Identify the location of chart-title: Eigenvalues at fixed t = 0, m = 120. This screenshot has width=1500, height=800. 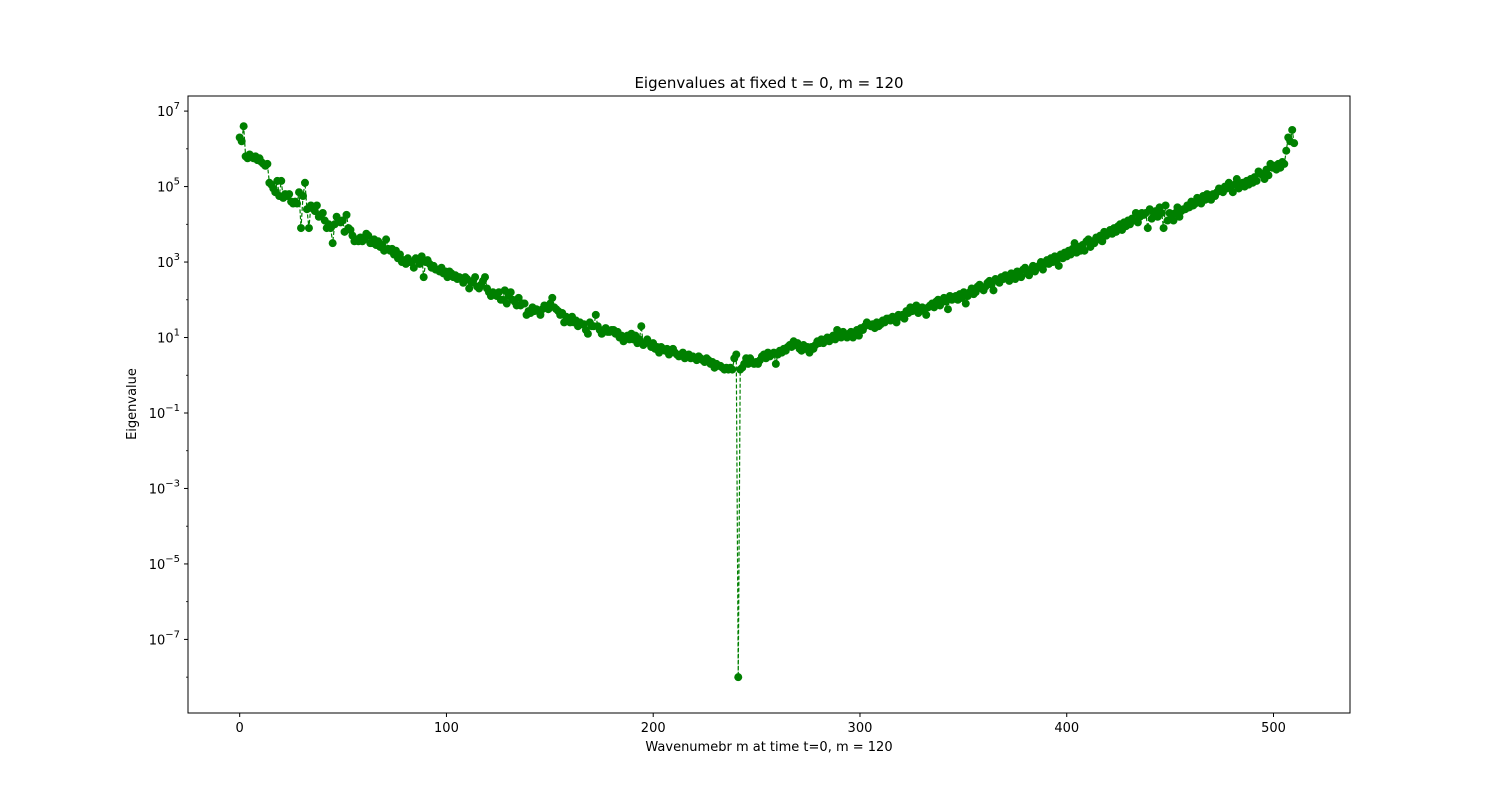
(768, 83).